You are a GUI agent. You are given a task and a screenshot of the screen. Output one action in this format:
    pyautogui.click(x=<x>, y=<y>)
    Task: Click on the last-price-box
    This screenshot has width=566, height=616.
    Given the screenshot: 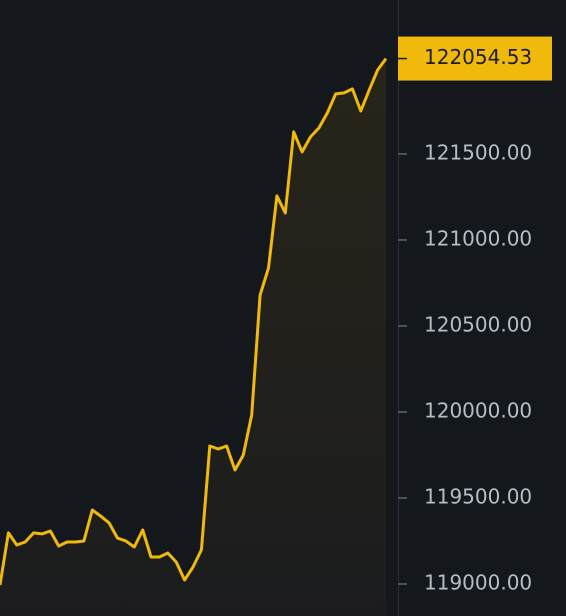 What is the action you would take?
    pyautogui.click(x=475, y=58)
    